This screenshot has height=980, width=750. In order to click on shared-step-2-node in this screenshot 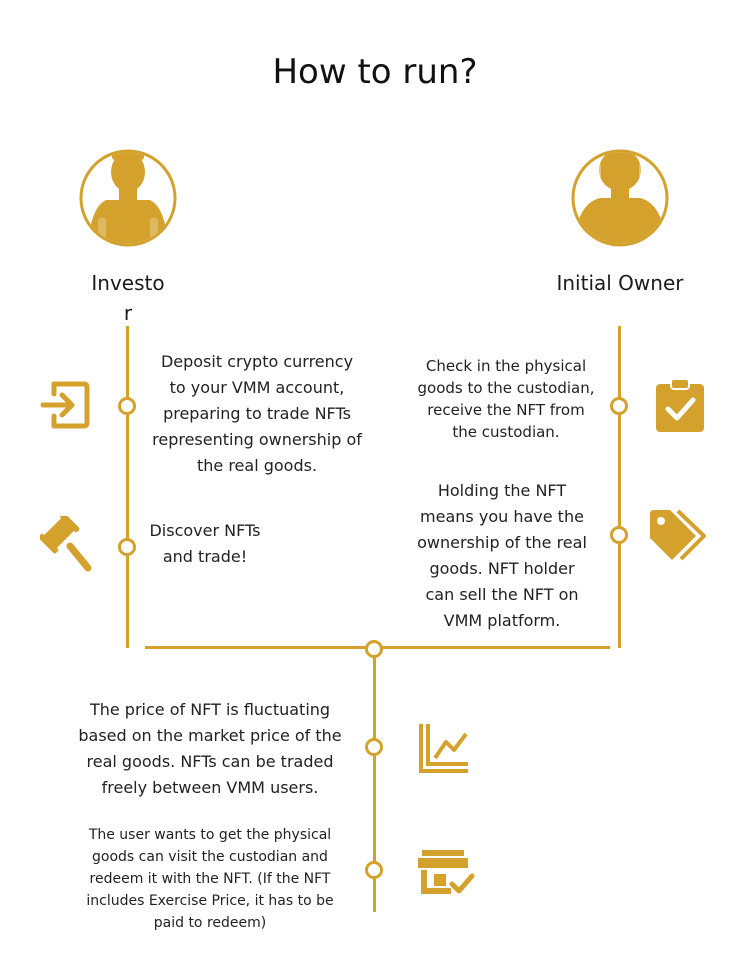, I will do `click(374, 870)`.